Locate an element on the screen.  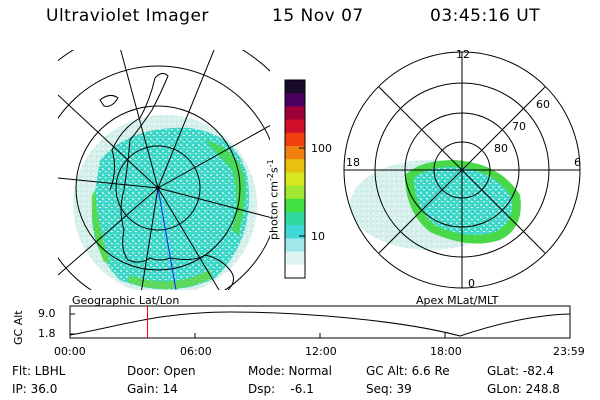
pole-marker is located at coordinates (158, 188).